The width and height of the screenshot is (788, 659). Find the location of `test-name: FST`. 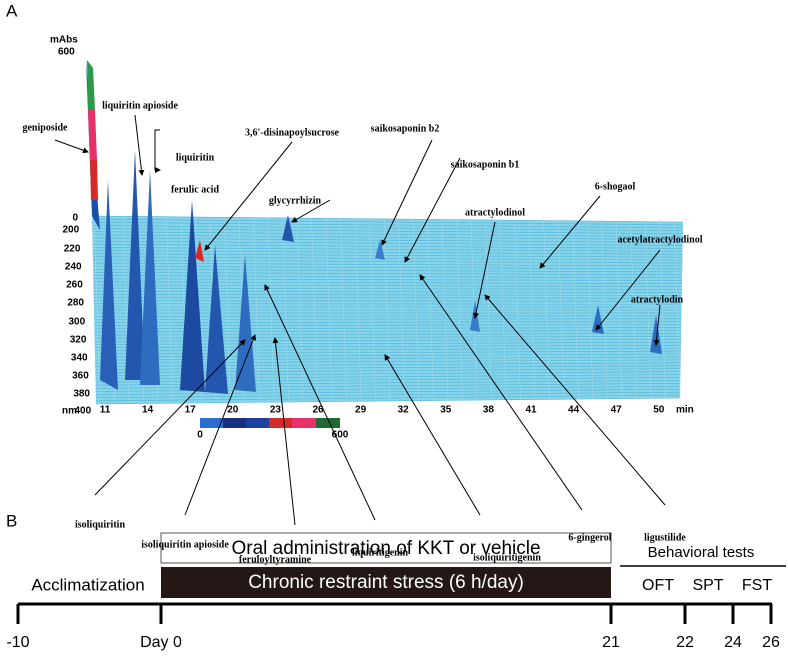

test-name: FST is located at coordinates (757, 585).